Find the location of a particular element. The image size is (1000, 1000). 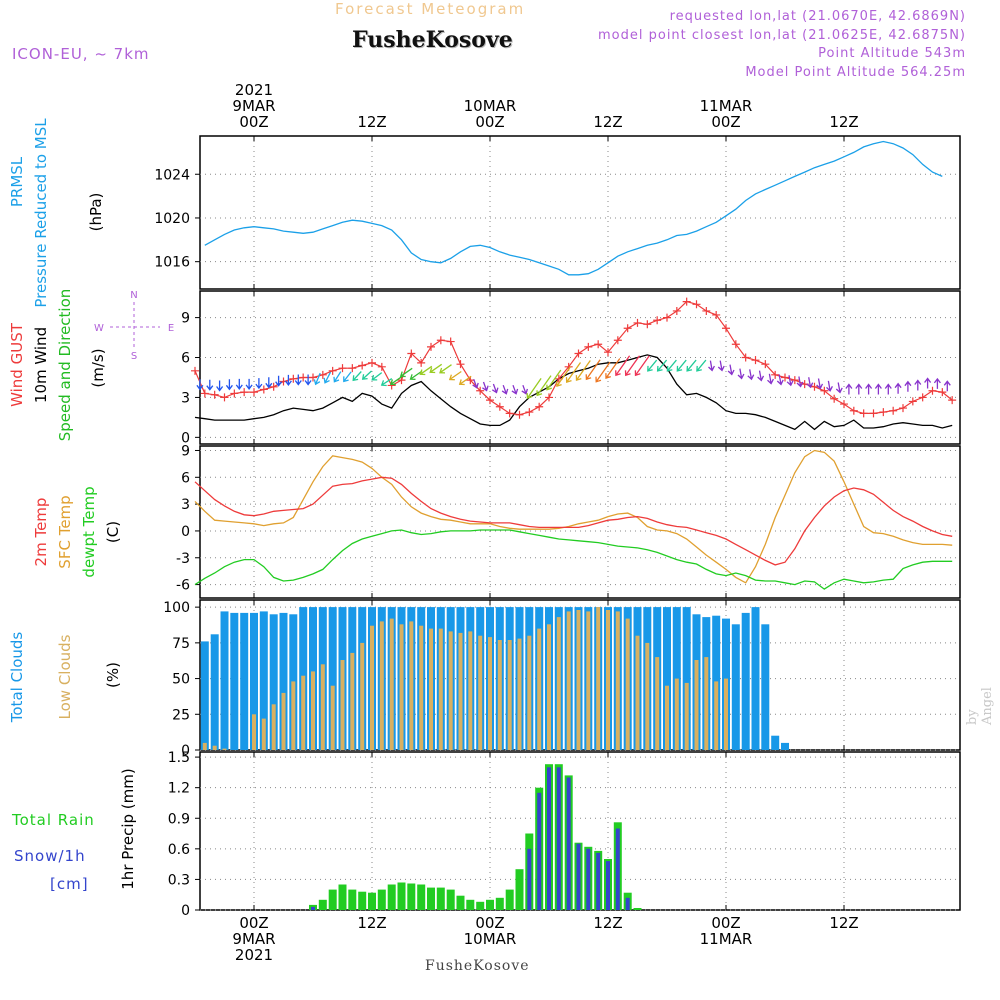

top-time-label: 9MAR is located at coordinates (253, 106).